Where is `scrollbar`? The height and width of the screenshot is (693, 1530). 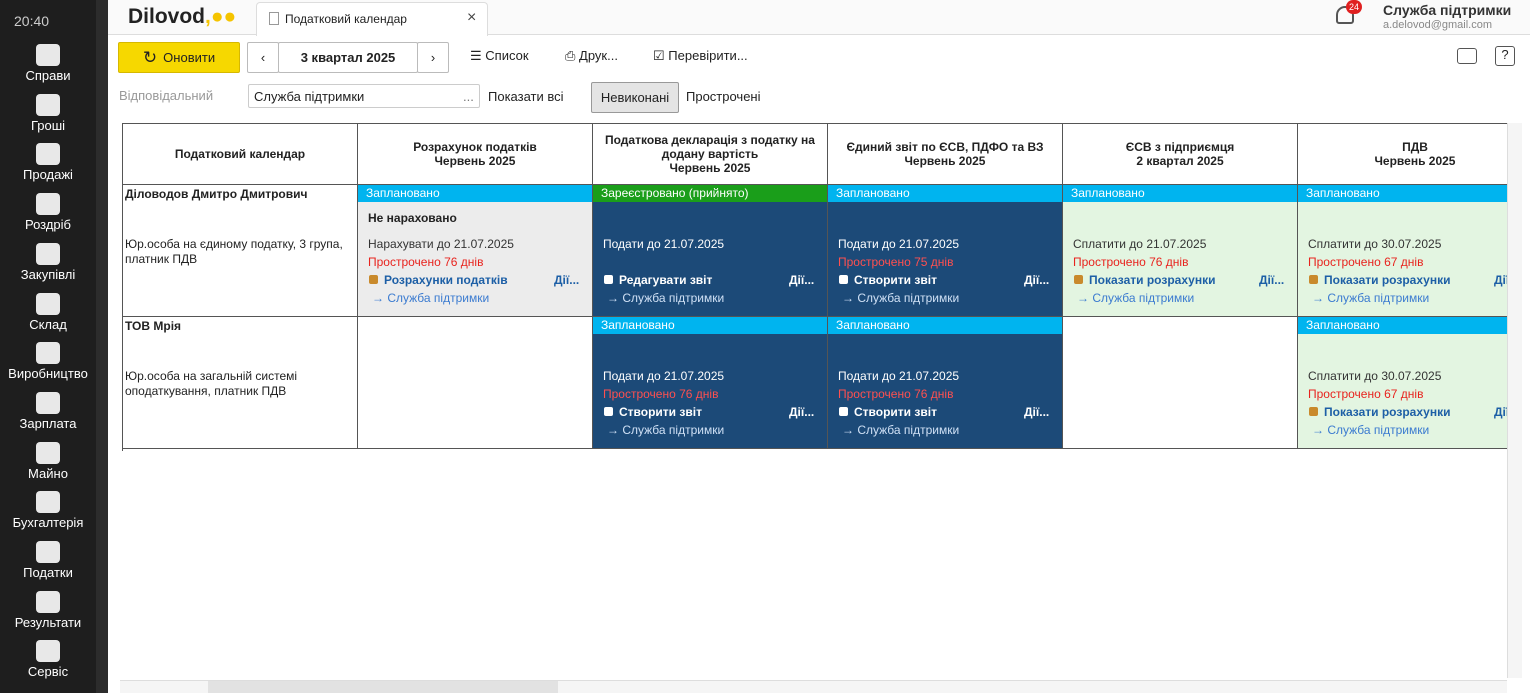
scrollbar is located at coordinates (102, 346).